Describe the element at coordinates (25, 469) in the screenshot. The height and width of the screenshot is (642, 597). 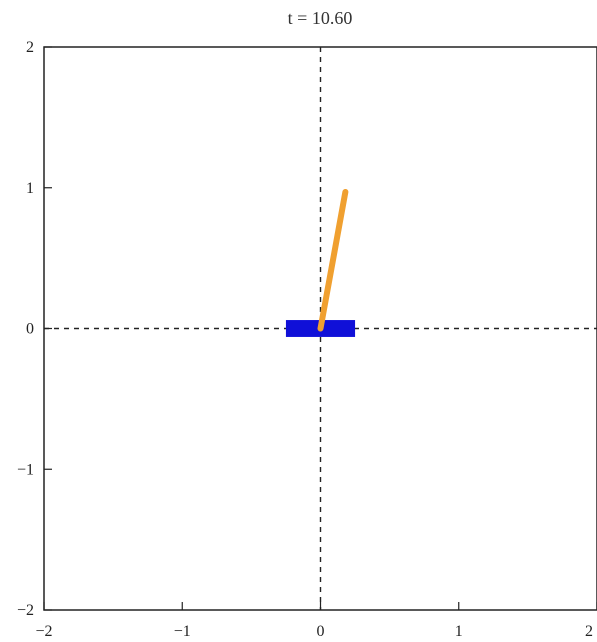
I see `y-tick-label: −1` at that location.